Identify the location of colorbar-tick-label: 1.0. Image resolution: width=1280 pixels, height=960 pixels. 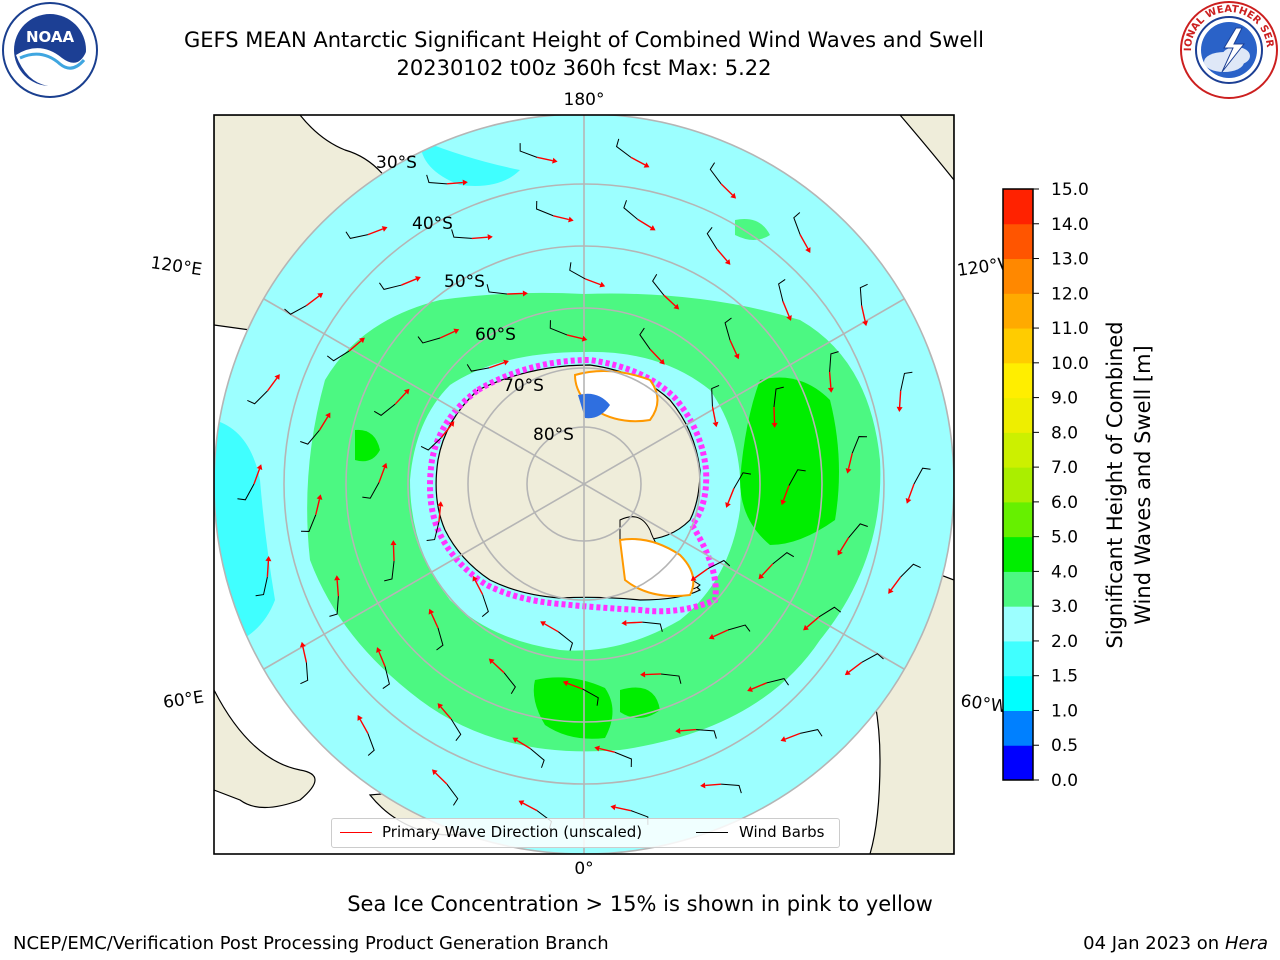
(1064, 711).